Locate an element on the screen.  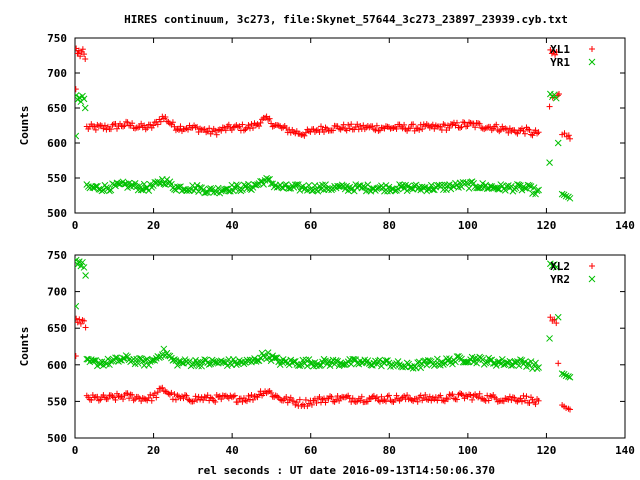
x-tick-label: 0 is located at coordinates (75, 225).